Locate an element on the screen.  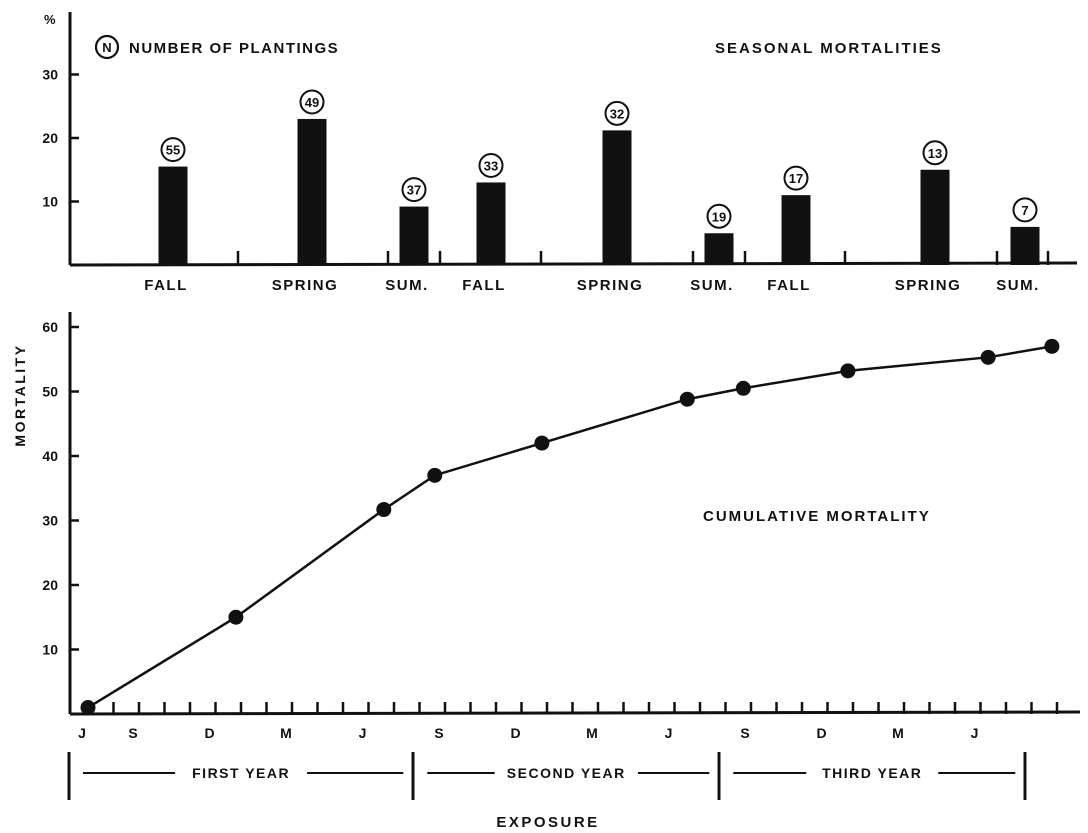
period-label: SECOND YEAR is located at coordinates (566, 773).